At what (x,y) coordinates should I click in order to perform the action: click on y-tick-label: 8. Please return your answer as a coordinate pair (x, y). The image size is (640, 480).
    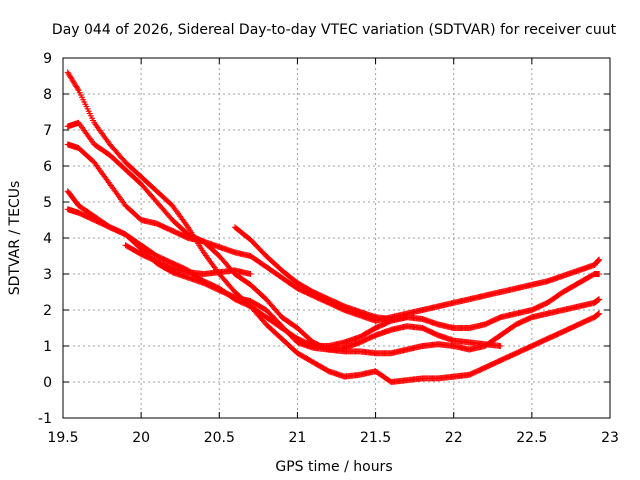
    Looking at the image, I should click on (47, 95).